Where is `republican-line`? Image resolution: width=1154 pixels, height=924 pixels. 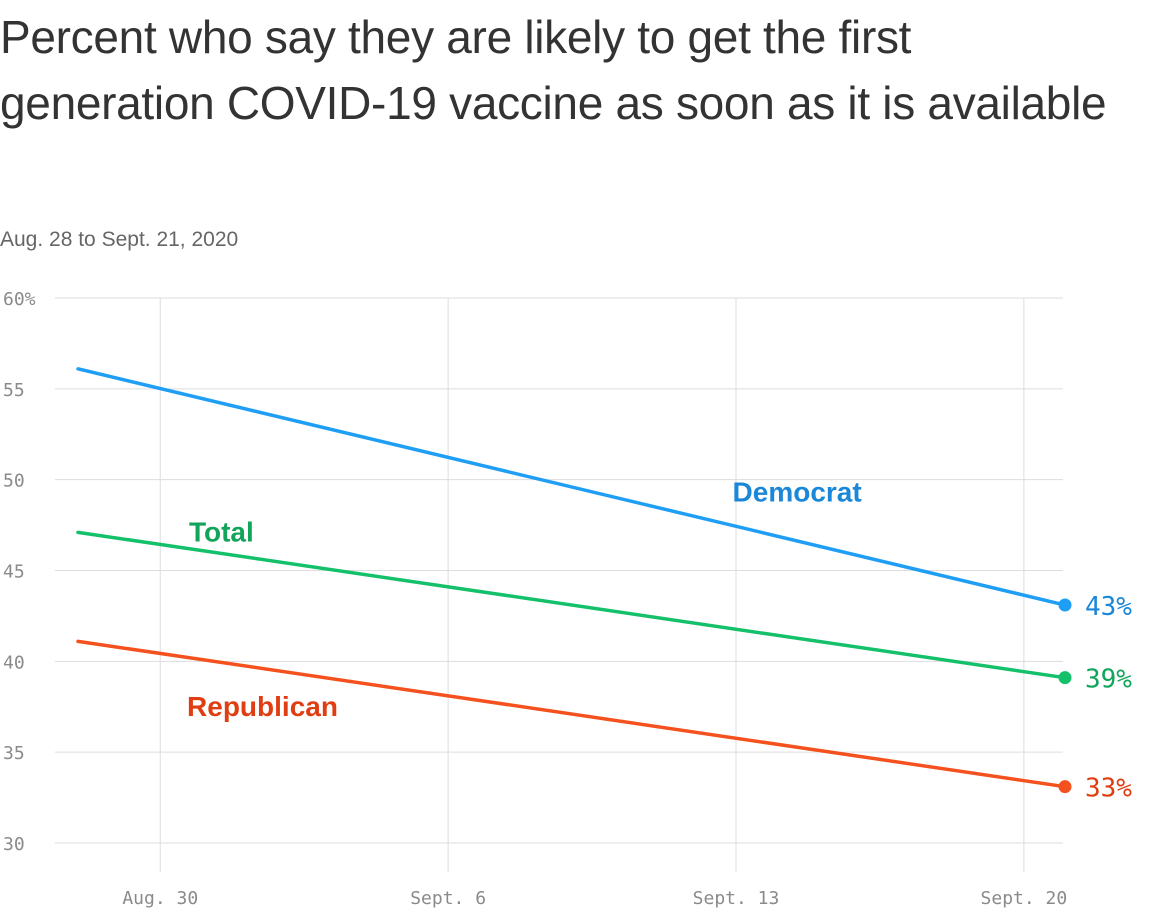 republican-line is located at coordinates (571, 714).